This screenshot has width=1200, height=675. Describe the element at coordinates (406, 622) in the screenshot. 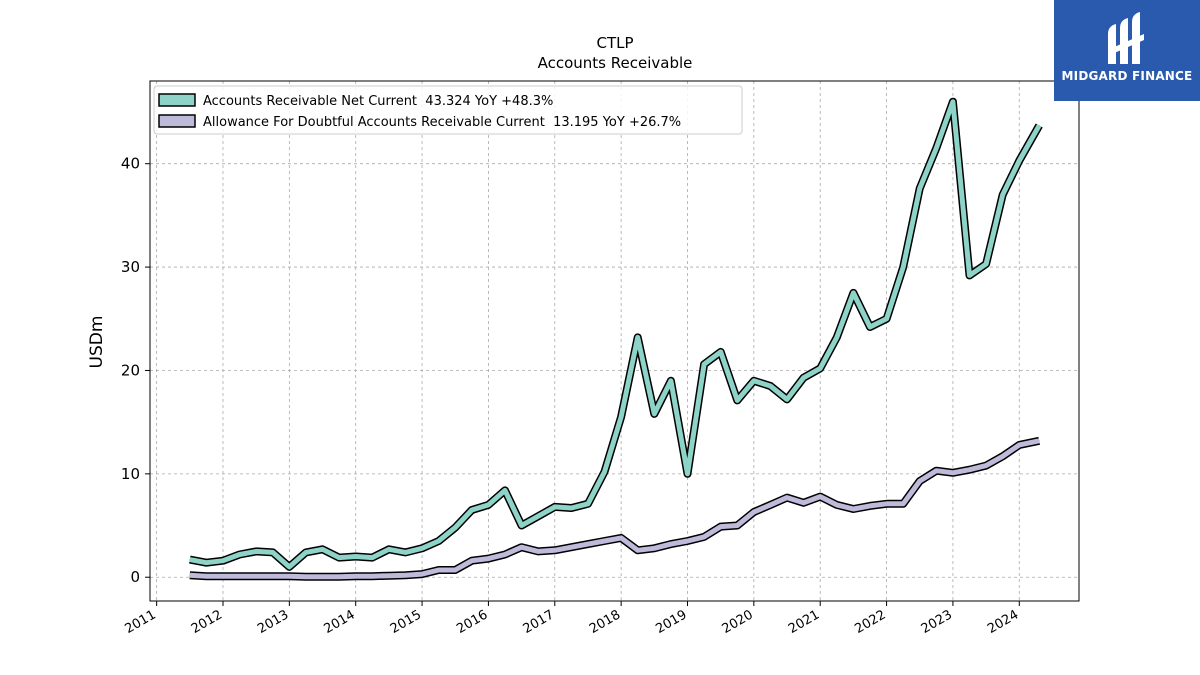

I see `x-tick-label: 2015` at that location.